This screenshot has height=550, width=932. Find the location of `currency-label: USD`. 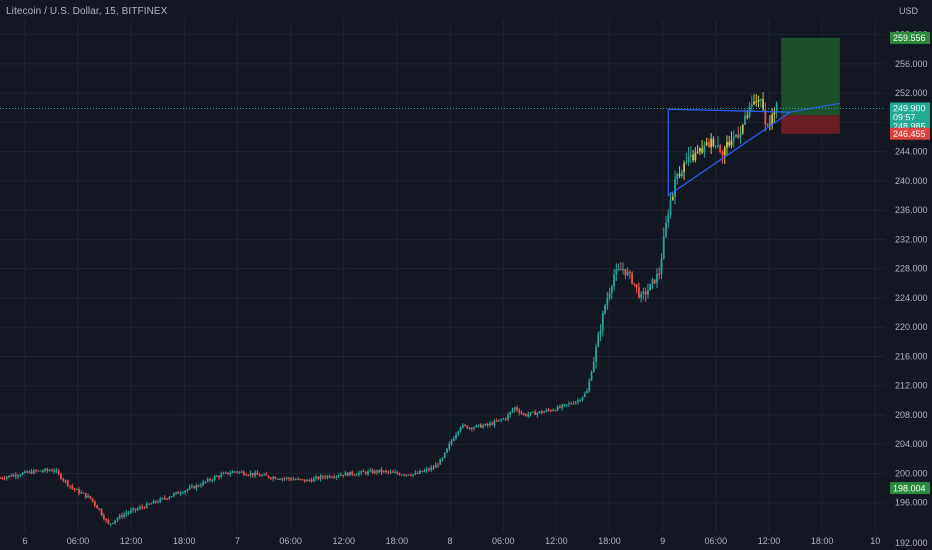

currency-label: USD is located at coordinates (908, 11).